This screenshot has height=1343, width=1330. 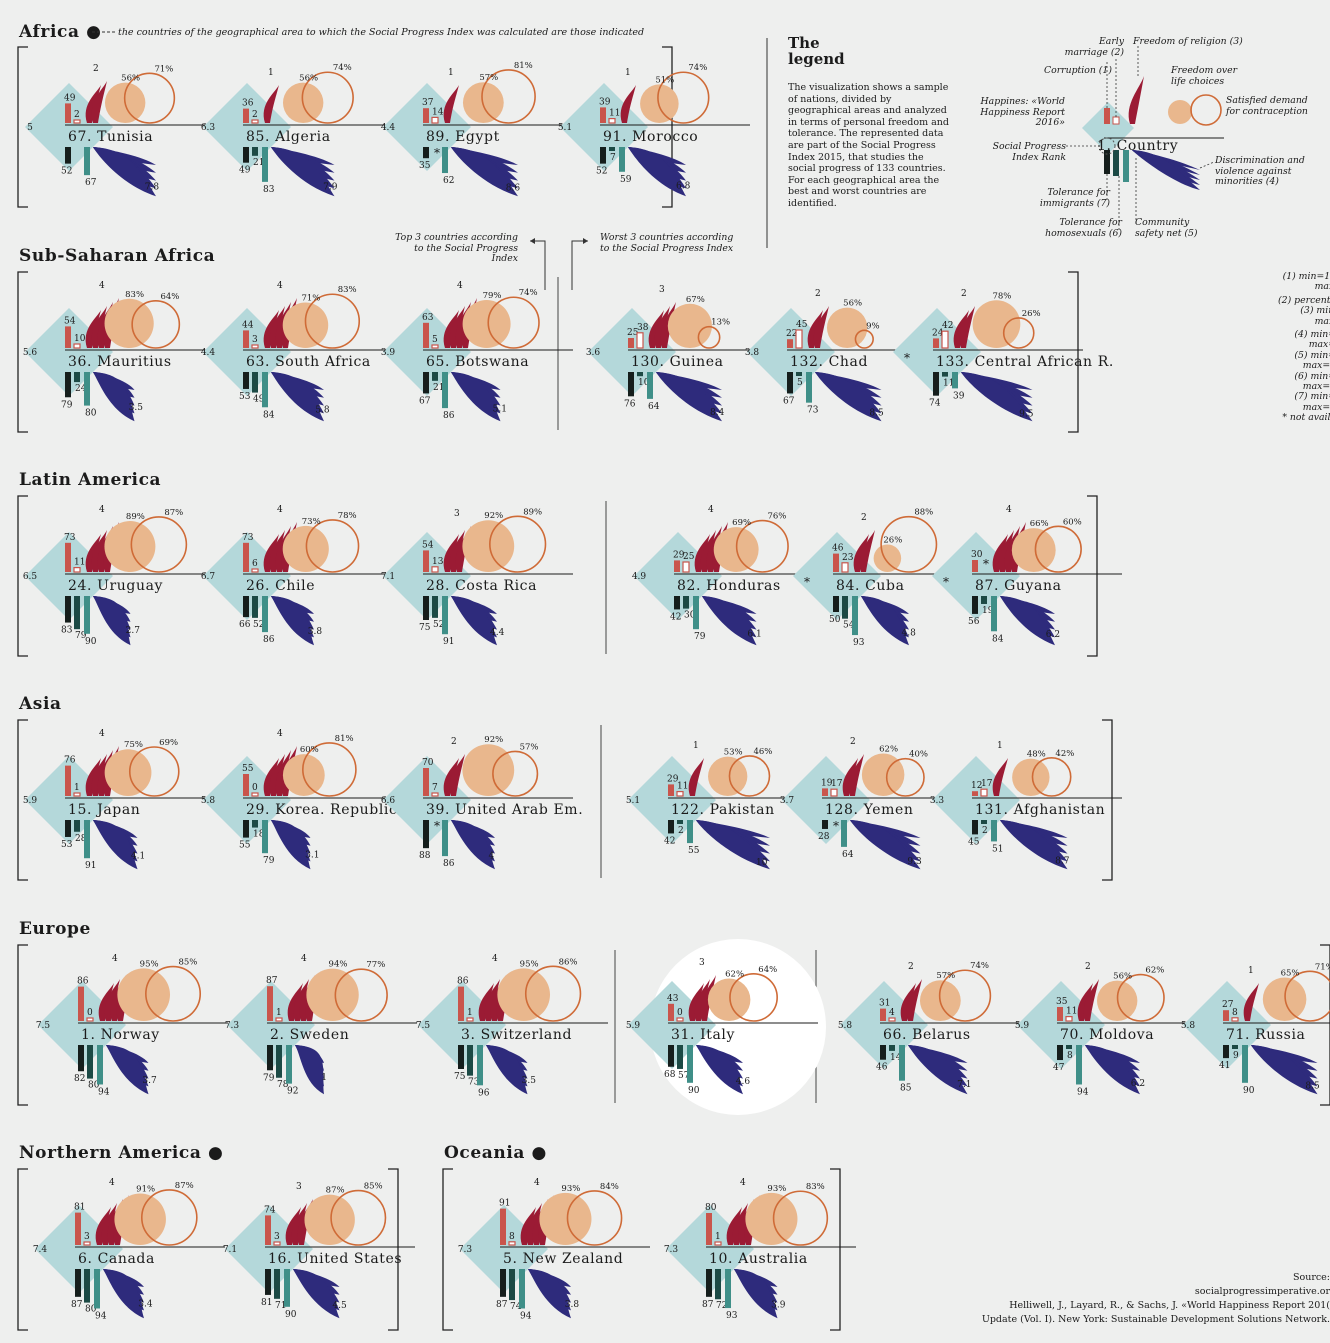 I want to click on community-label: 35, so click(x=425, y=166).